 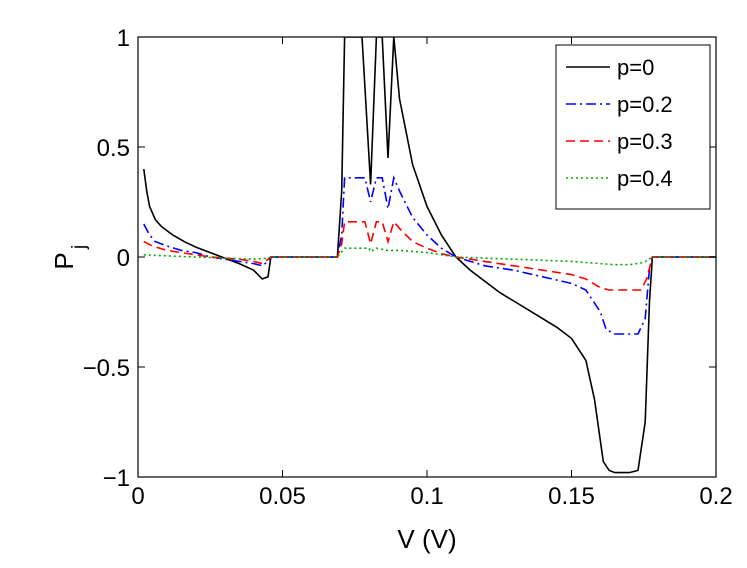 I want to click on legend-label-3: p=0.4, so click(x=645, y=178).